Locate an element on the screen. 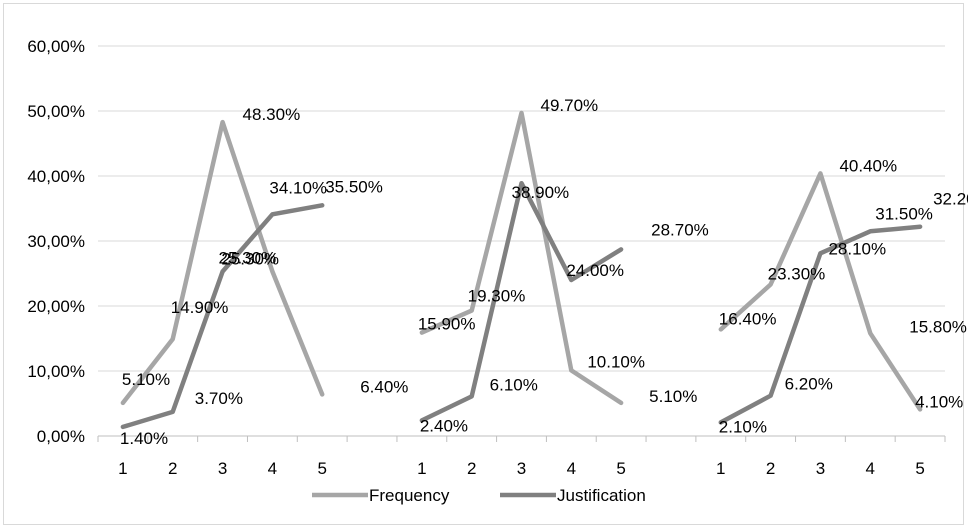  data-label: 6.40% is located at coordinates (384, 386).